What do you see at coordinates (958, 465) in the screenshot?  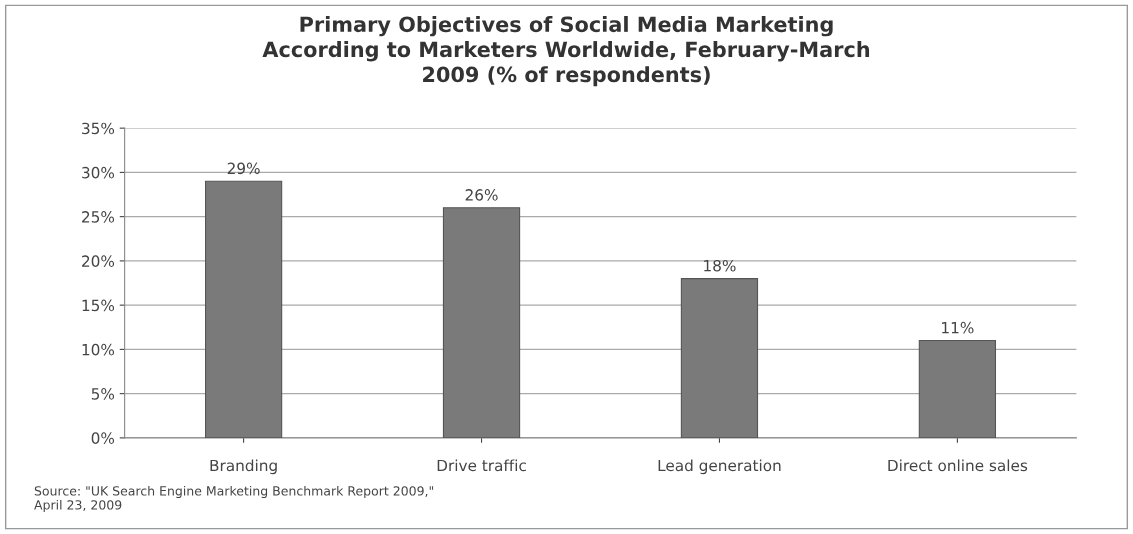 I see `x-tick-label: Direct online sales` at bounding box center [958, 465].